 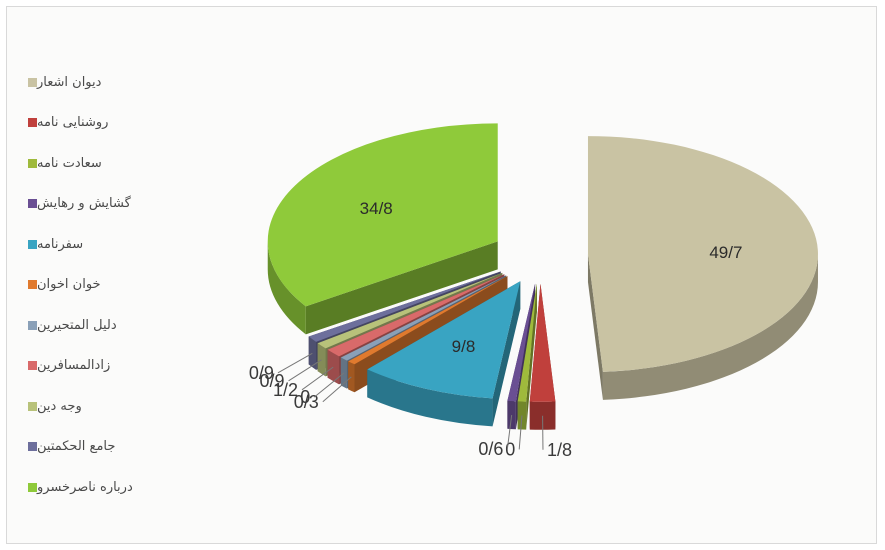 I want to click on data-label: 49/7, so click(x=725, y=252).